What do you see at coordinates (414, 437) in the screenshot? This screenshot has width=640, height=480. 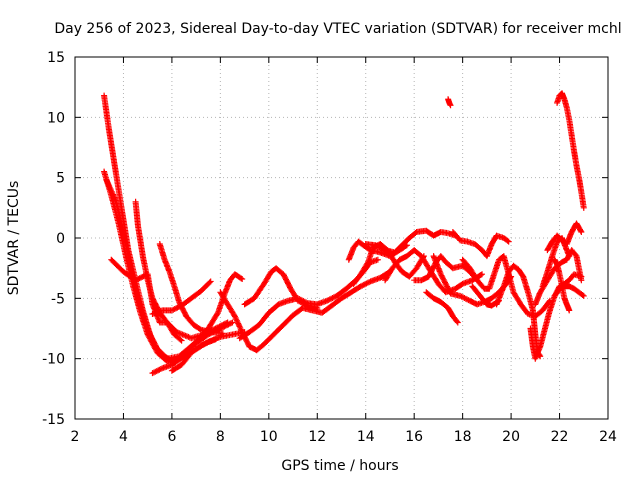 I see `x-tick-label: 16` at bounding box center [414, 437].